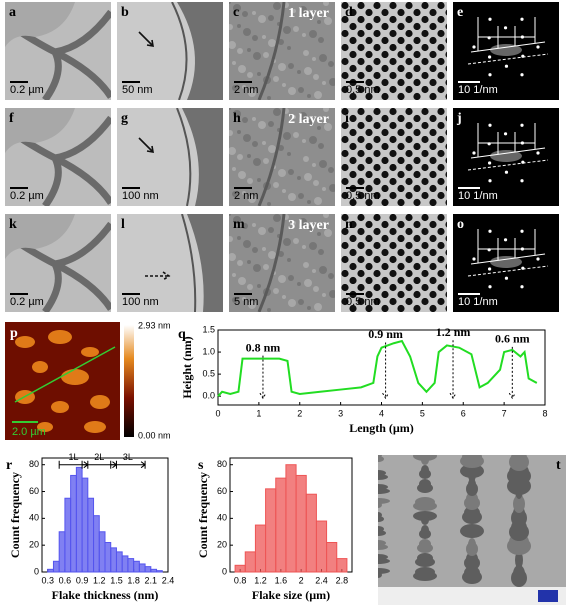  I want to click on annotation: 0.9 nm, so click(385, 334).